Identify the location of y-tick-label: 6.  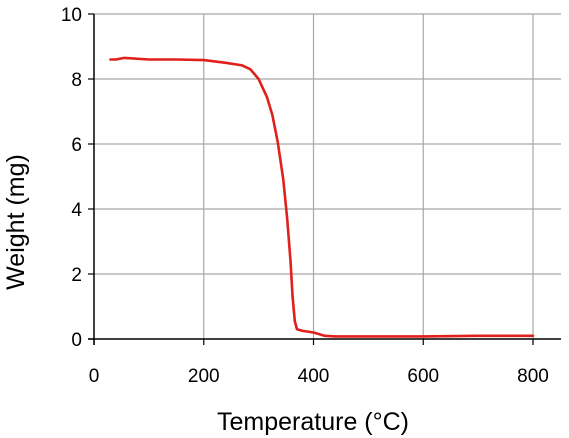
(76, 145).